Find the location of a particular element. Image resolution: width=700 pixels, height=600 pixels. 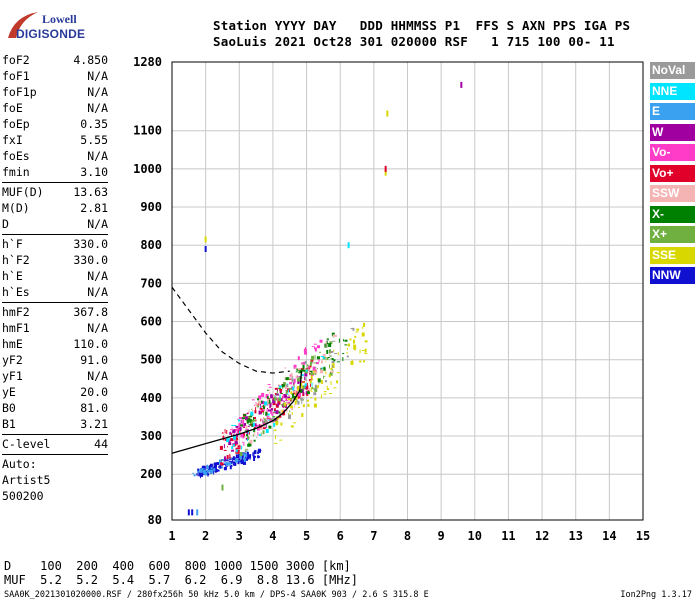

legend-item-nne: NNE is located at coordinates (672, 91).